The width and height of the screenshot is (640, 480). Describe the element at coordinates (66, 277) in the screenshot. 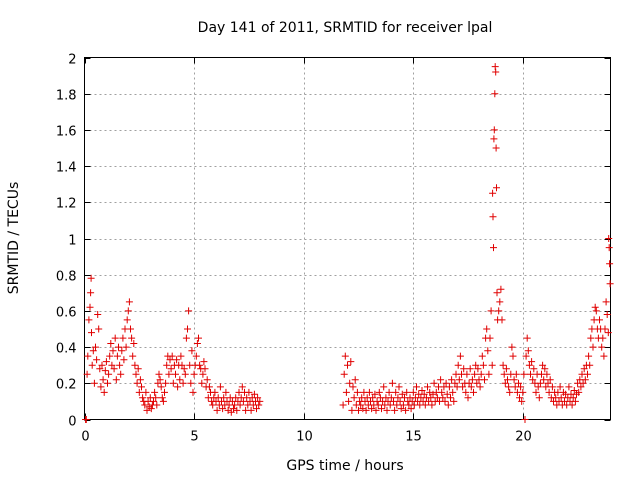

I see `y-tick-label: 0.8` at that location.